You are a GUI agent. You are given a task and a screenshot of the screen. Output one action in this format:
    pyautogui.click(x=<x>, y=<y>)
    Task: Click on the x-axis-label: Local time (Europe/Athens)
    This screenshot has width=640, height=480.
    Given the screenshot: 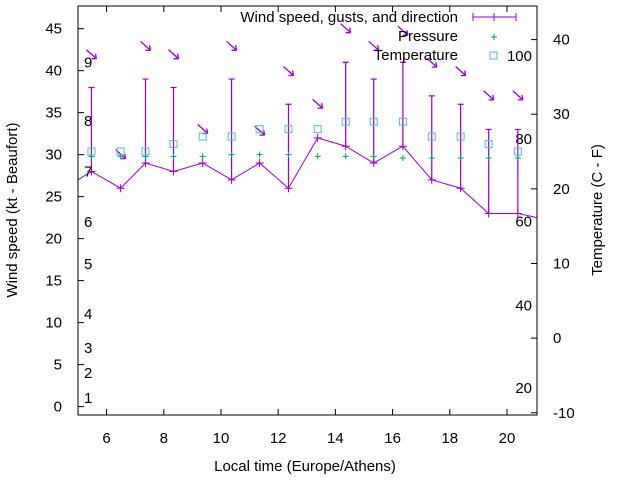 What is the action you would take?
    pyautogui.click(x=305, y=466)
    